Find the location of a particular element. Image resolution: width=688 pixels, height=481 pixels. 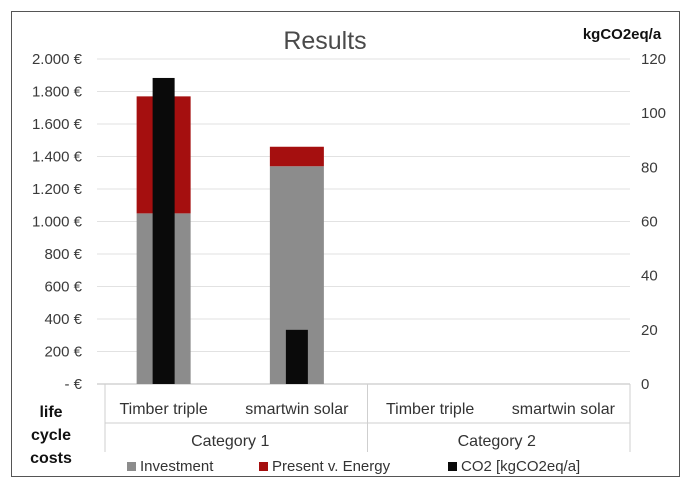

right-axis-unit: kgCO2eq/a is located at coordinates (622, 34).